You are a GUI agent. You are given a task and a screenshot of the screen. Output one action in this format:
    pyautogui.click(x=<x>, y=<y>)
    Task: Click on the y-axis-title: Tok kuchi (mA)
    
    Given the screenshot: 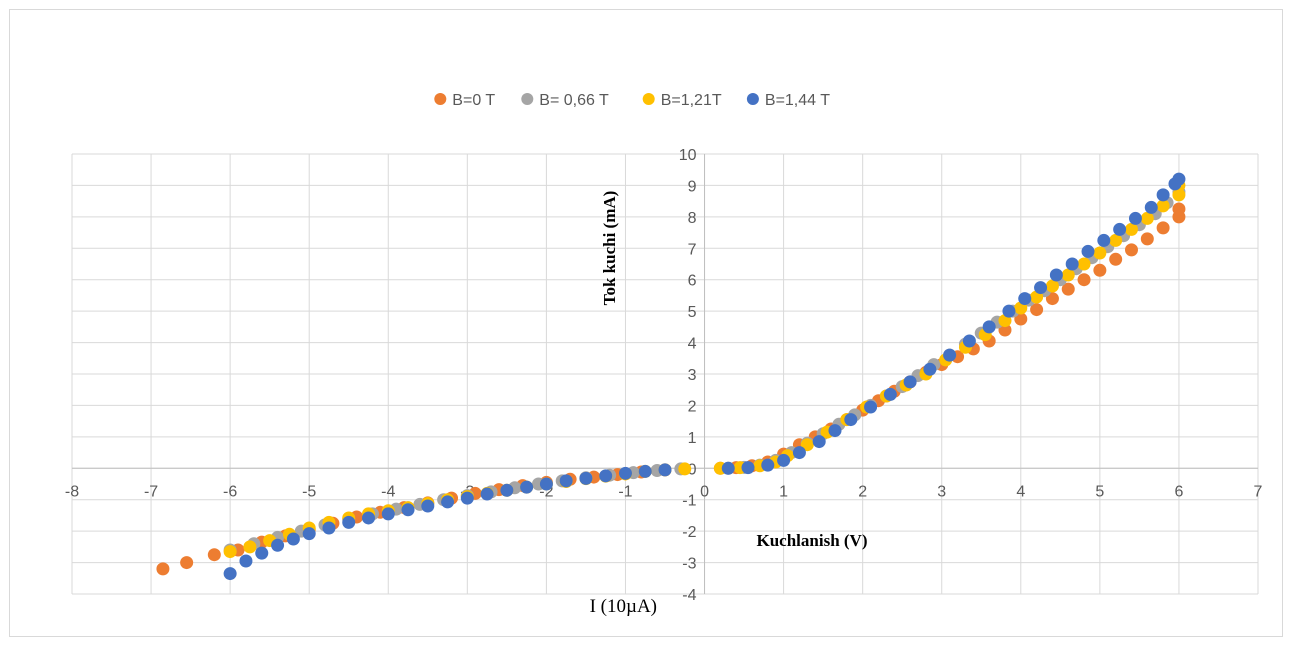 What is the action you would take?
    pyautogui.click(x=609, y=248)
    